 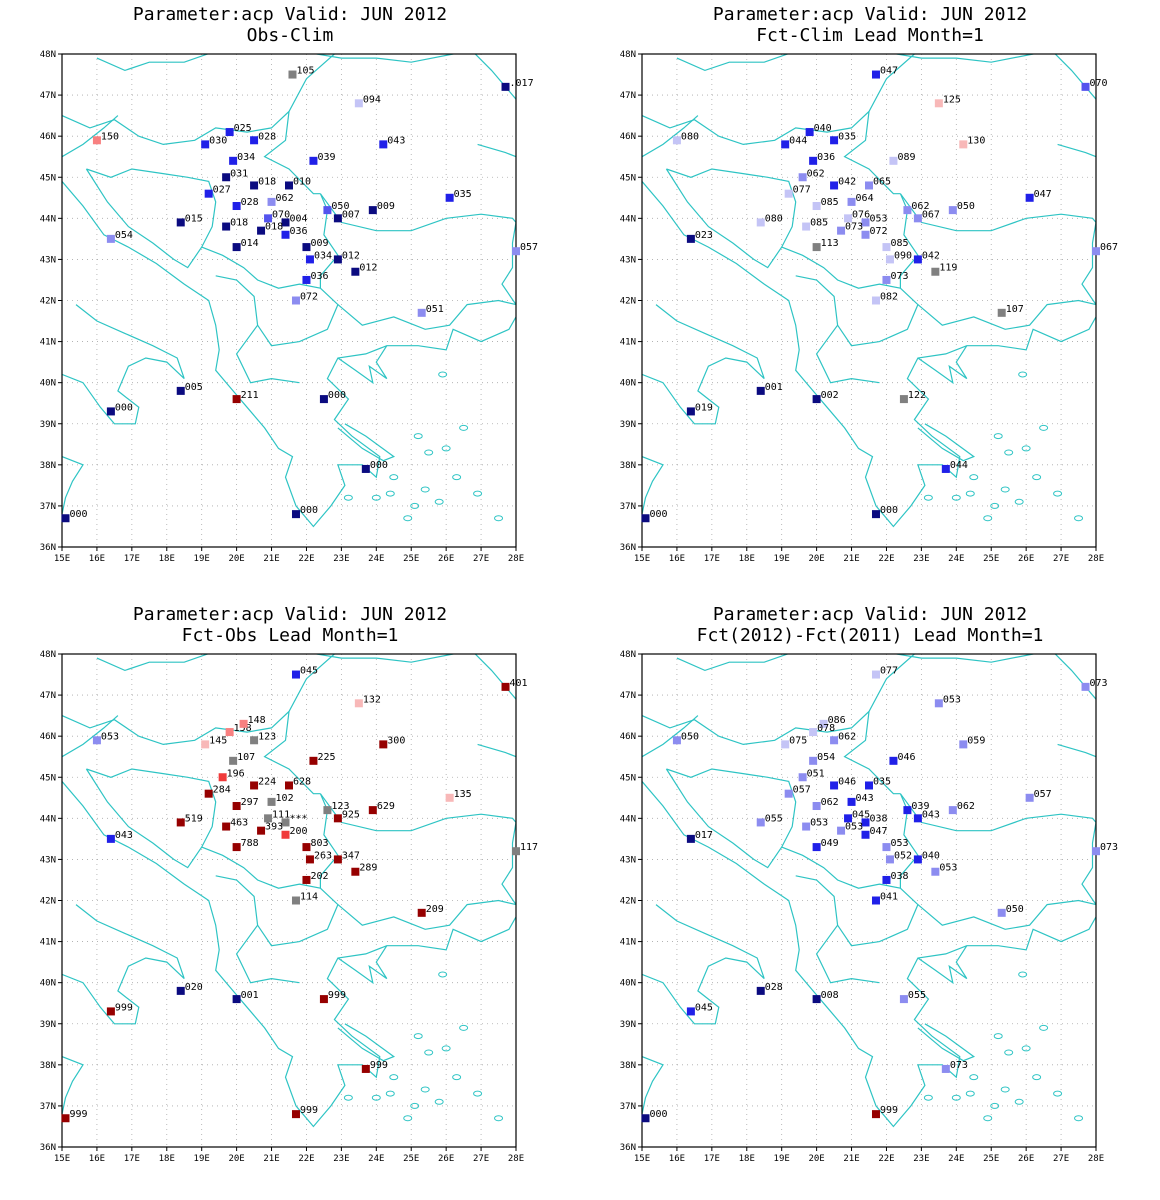 I want to click on station-value-label: 925, so click(x=351, y=814).